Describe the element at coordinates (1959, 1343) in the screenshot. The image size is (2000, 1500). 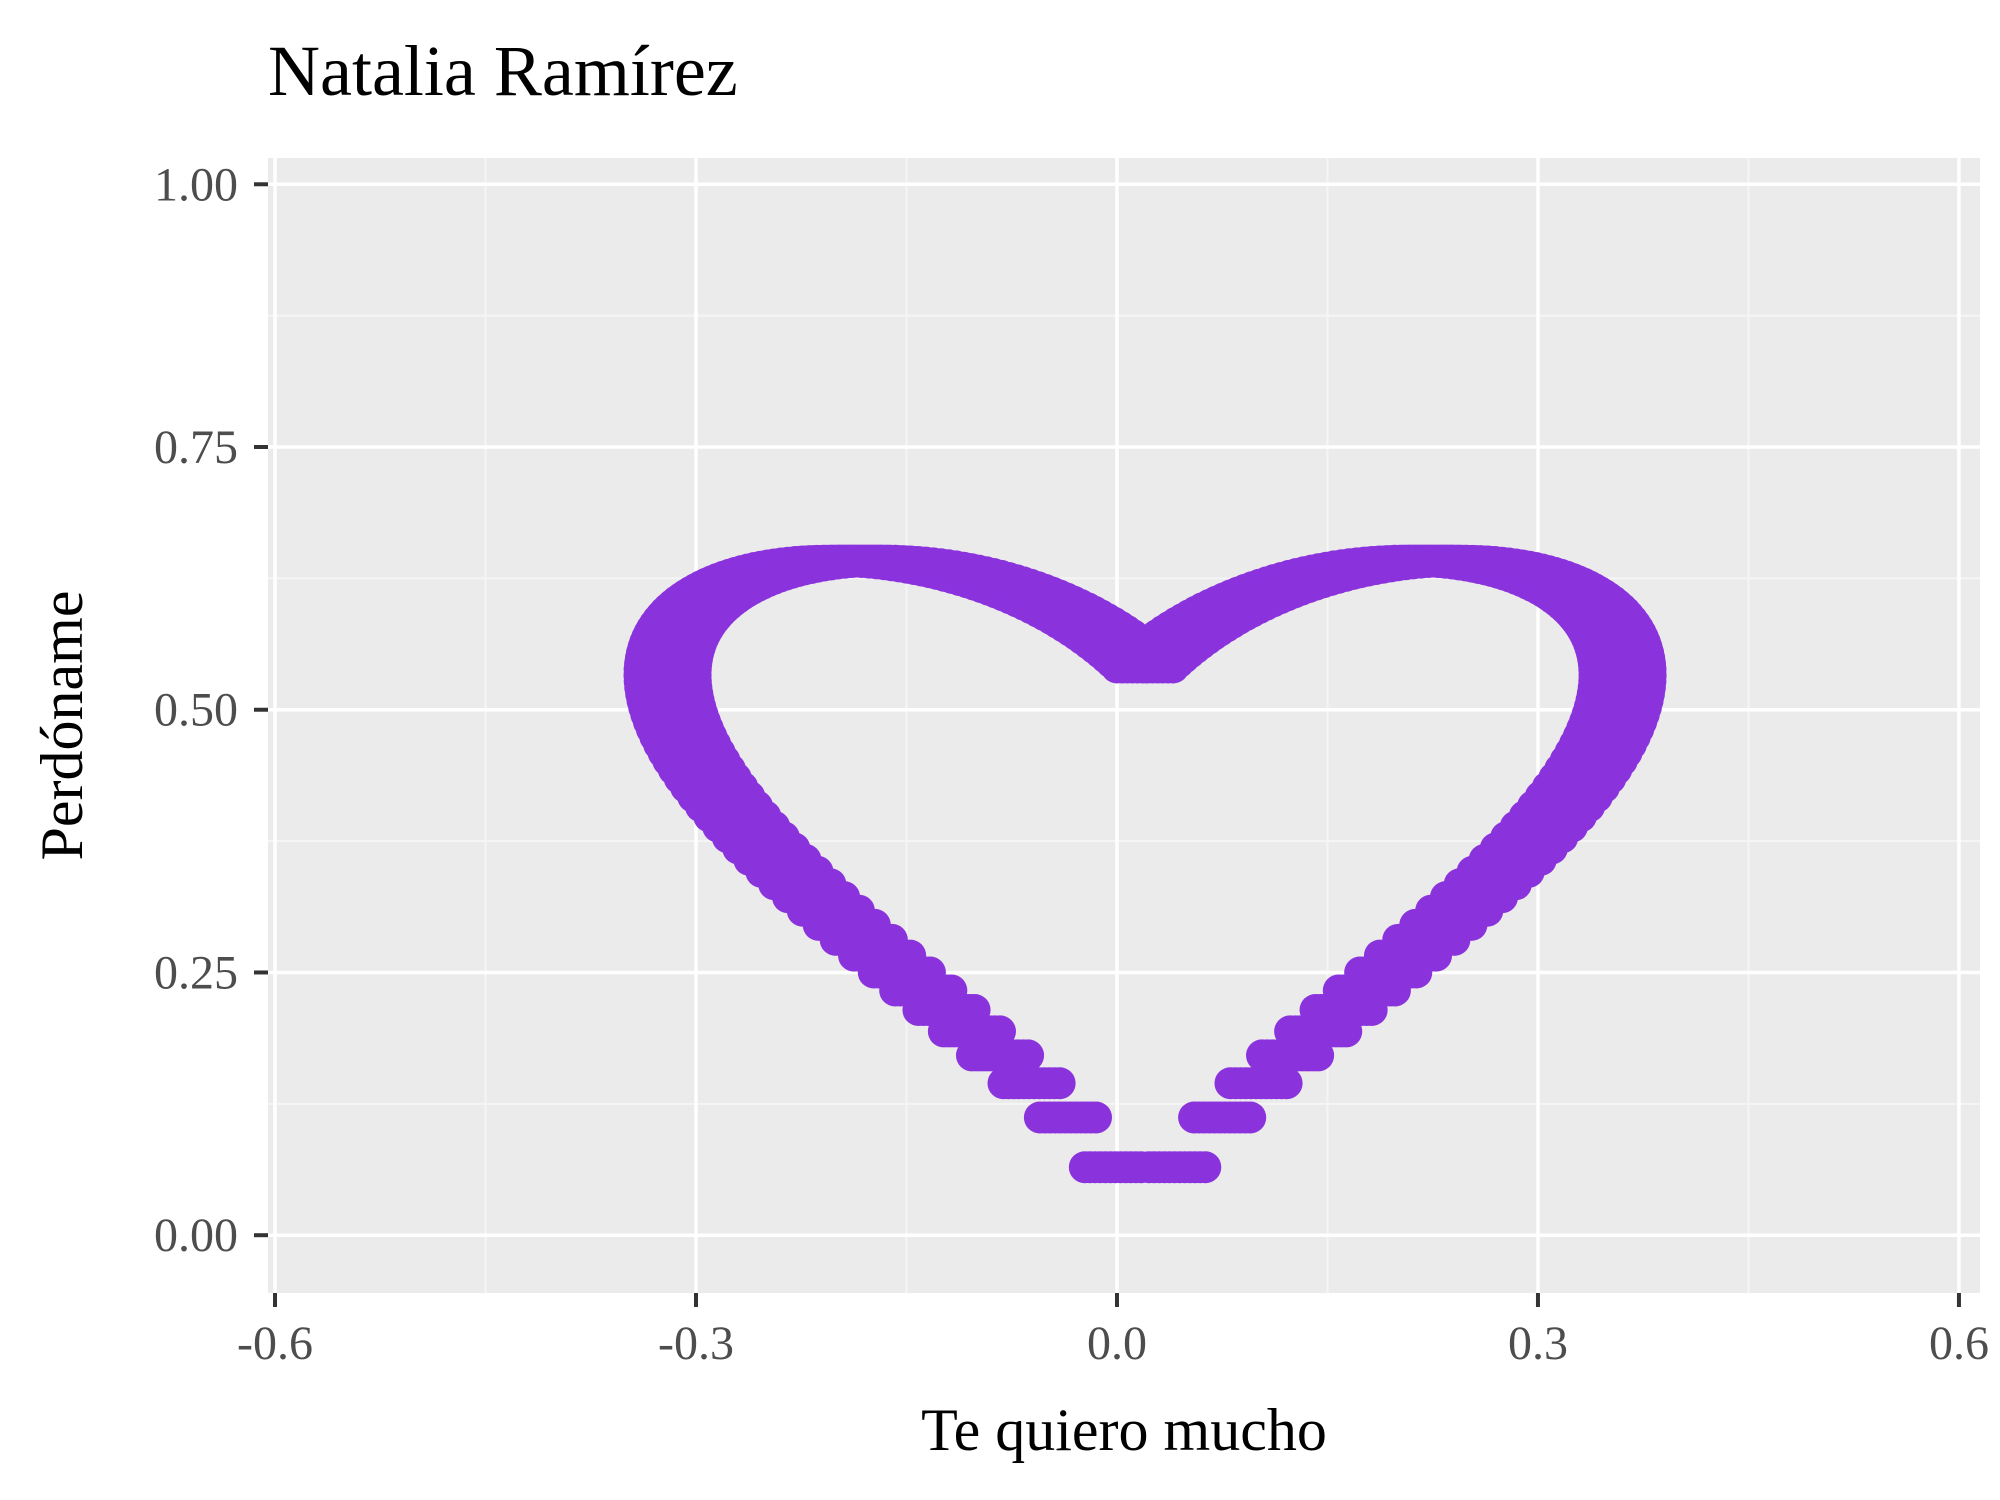
I see `x-tick-label: 0.6` at that location.